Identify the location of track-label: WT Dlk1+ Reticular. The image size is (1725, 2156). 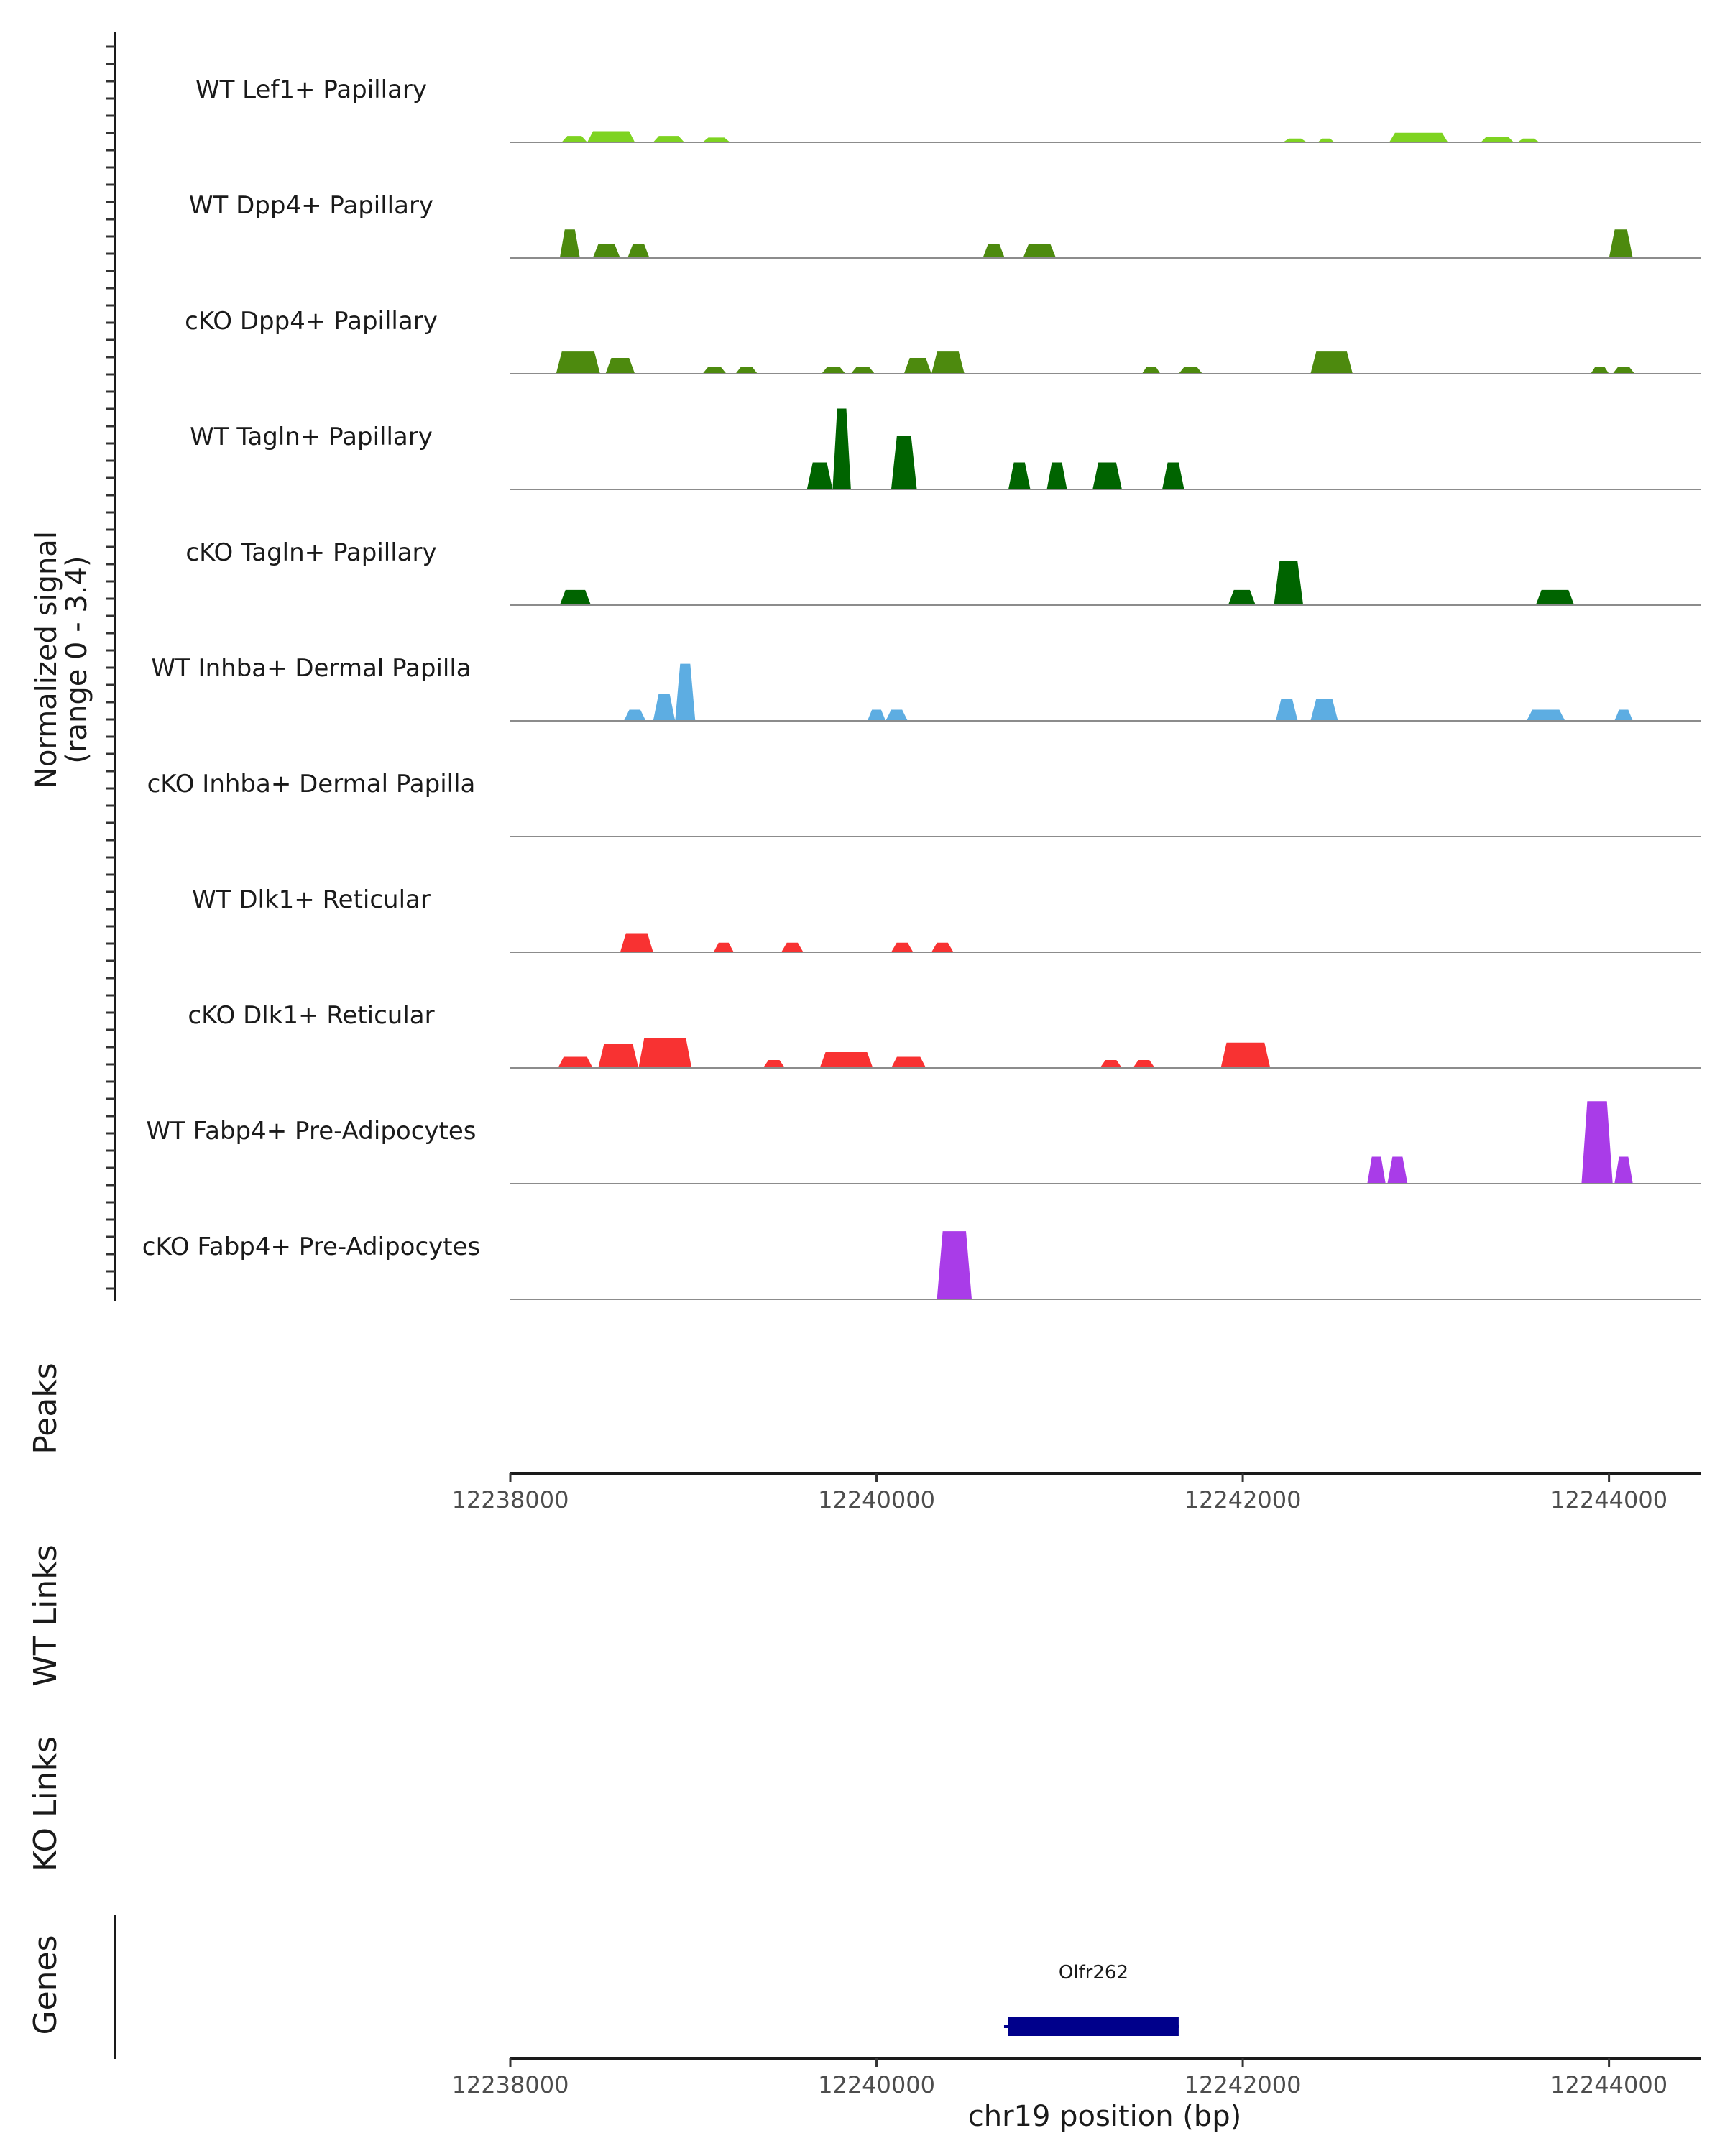
(311, 900).